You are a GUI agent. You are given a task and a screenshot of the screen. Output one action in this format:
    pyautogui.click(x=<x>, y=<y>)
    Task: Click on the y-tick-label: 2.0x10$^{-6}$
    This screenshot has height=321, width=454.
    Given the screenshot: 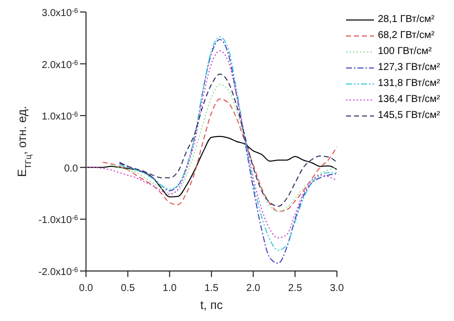 What is the action you would take?
    pyautogui.click(x=60, y=65)
    